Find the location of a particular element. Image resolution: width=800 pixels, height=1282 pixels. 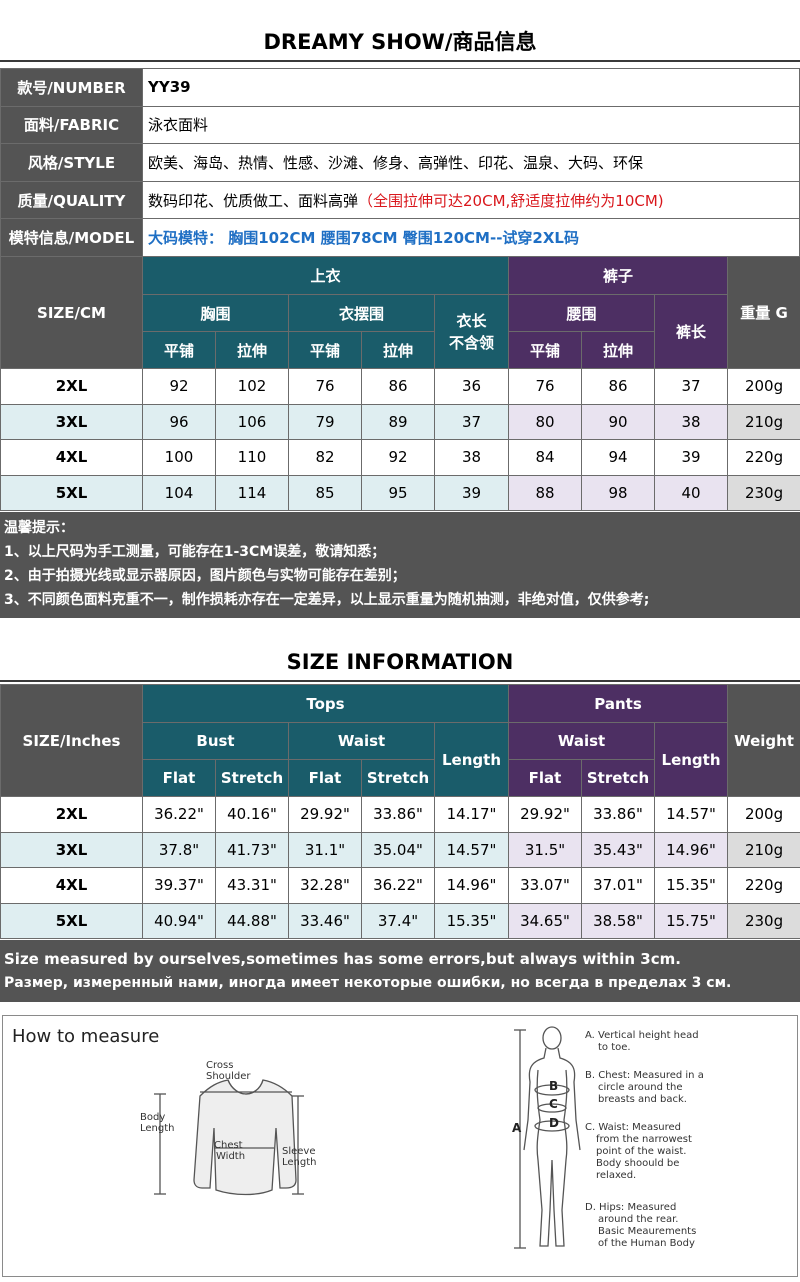

pants-length-header: 裤长 is located at coordinates (691, 331).